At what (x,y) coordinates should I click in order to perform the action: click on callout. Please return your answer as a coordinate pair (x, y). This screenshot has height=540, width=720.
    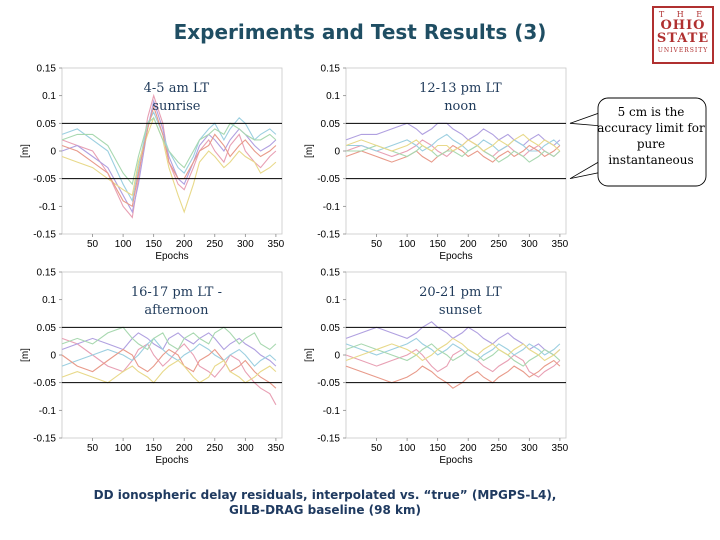
    Looking at the image, I should click on (638, 142).